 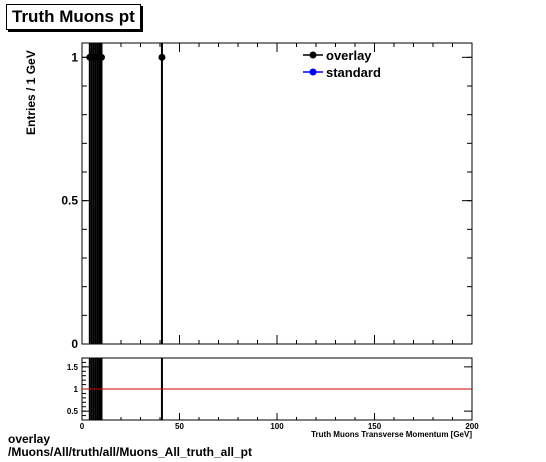 What do you see at coordinates (31, 92) in the screenshot?
I see `y-axis-label: Entries / 1 GeV` at bounding box center [31, 92].